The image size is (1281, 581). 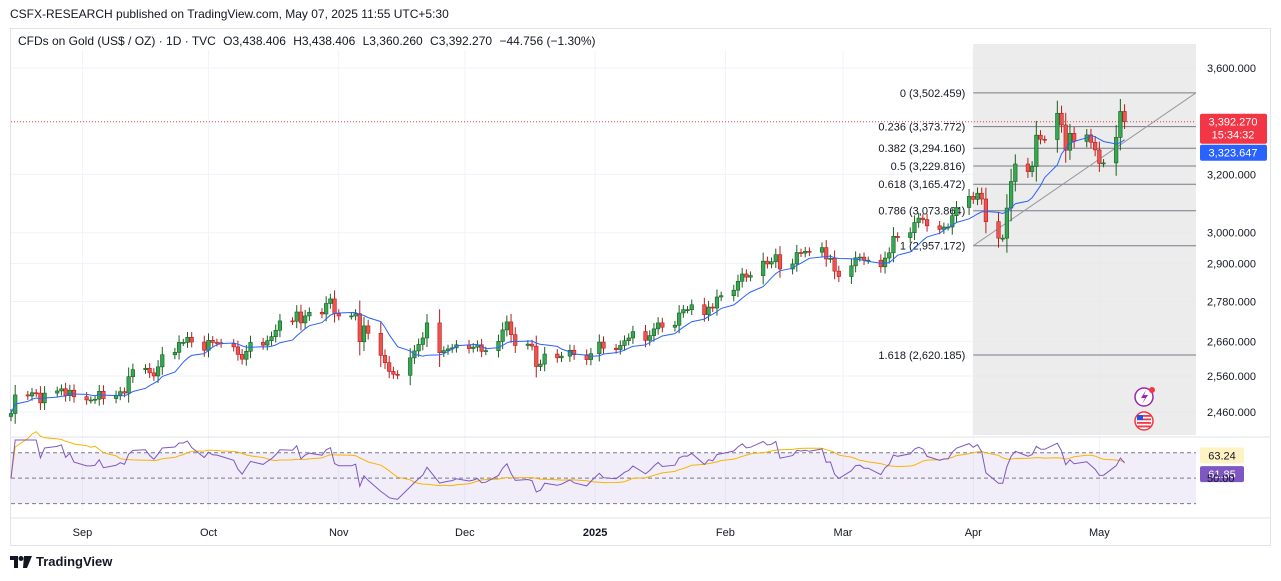 What do you see at coordinates (567, 469) in the screenshot?
I see `rsi-line` at bounding box center [567, 469].